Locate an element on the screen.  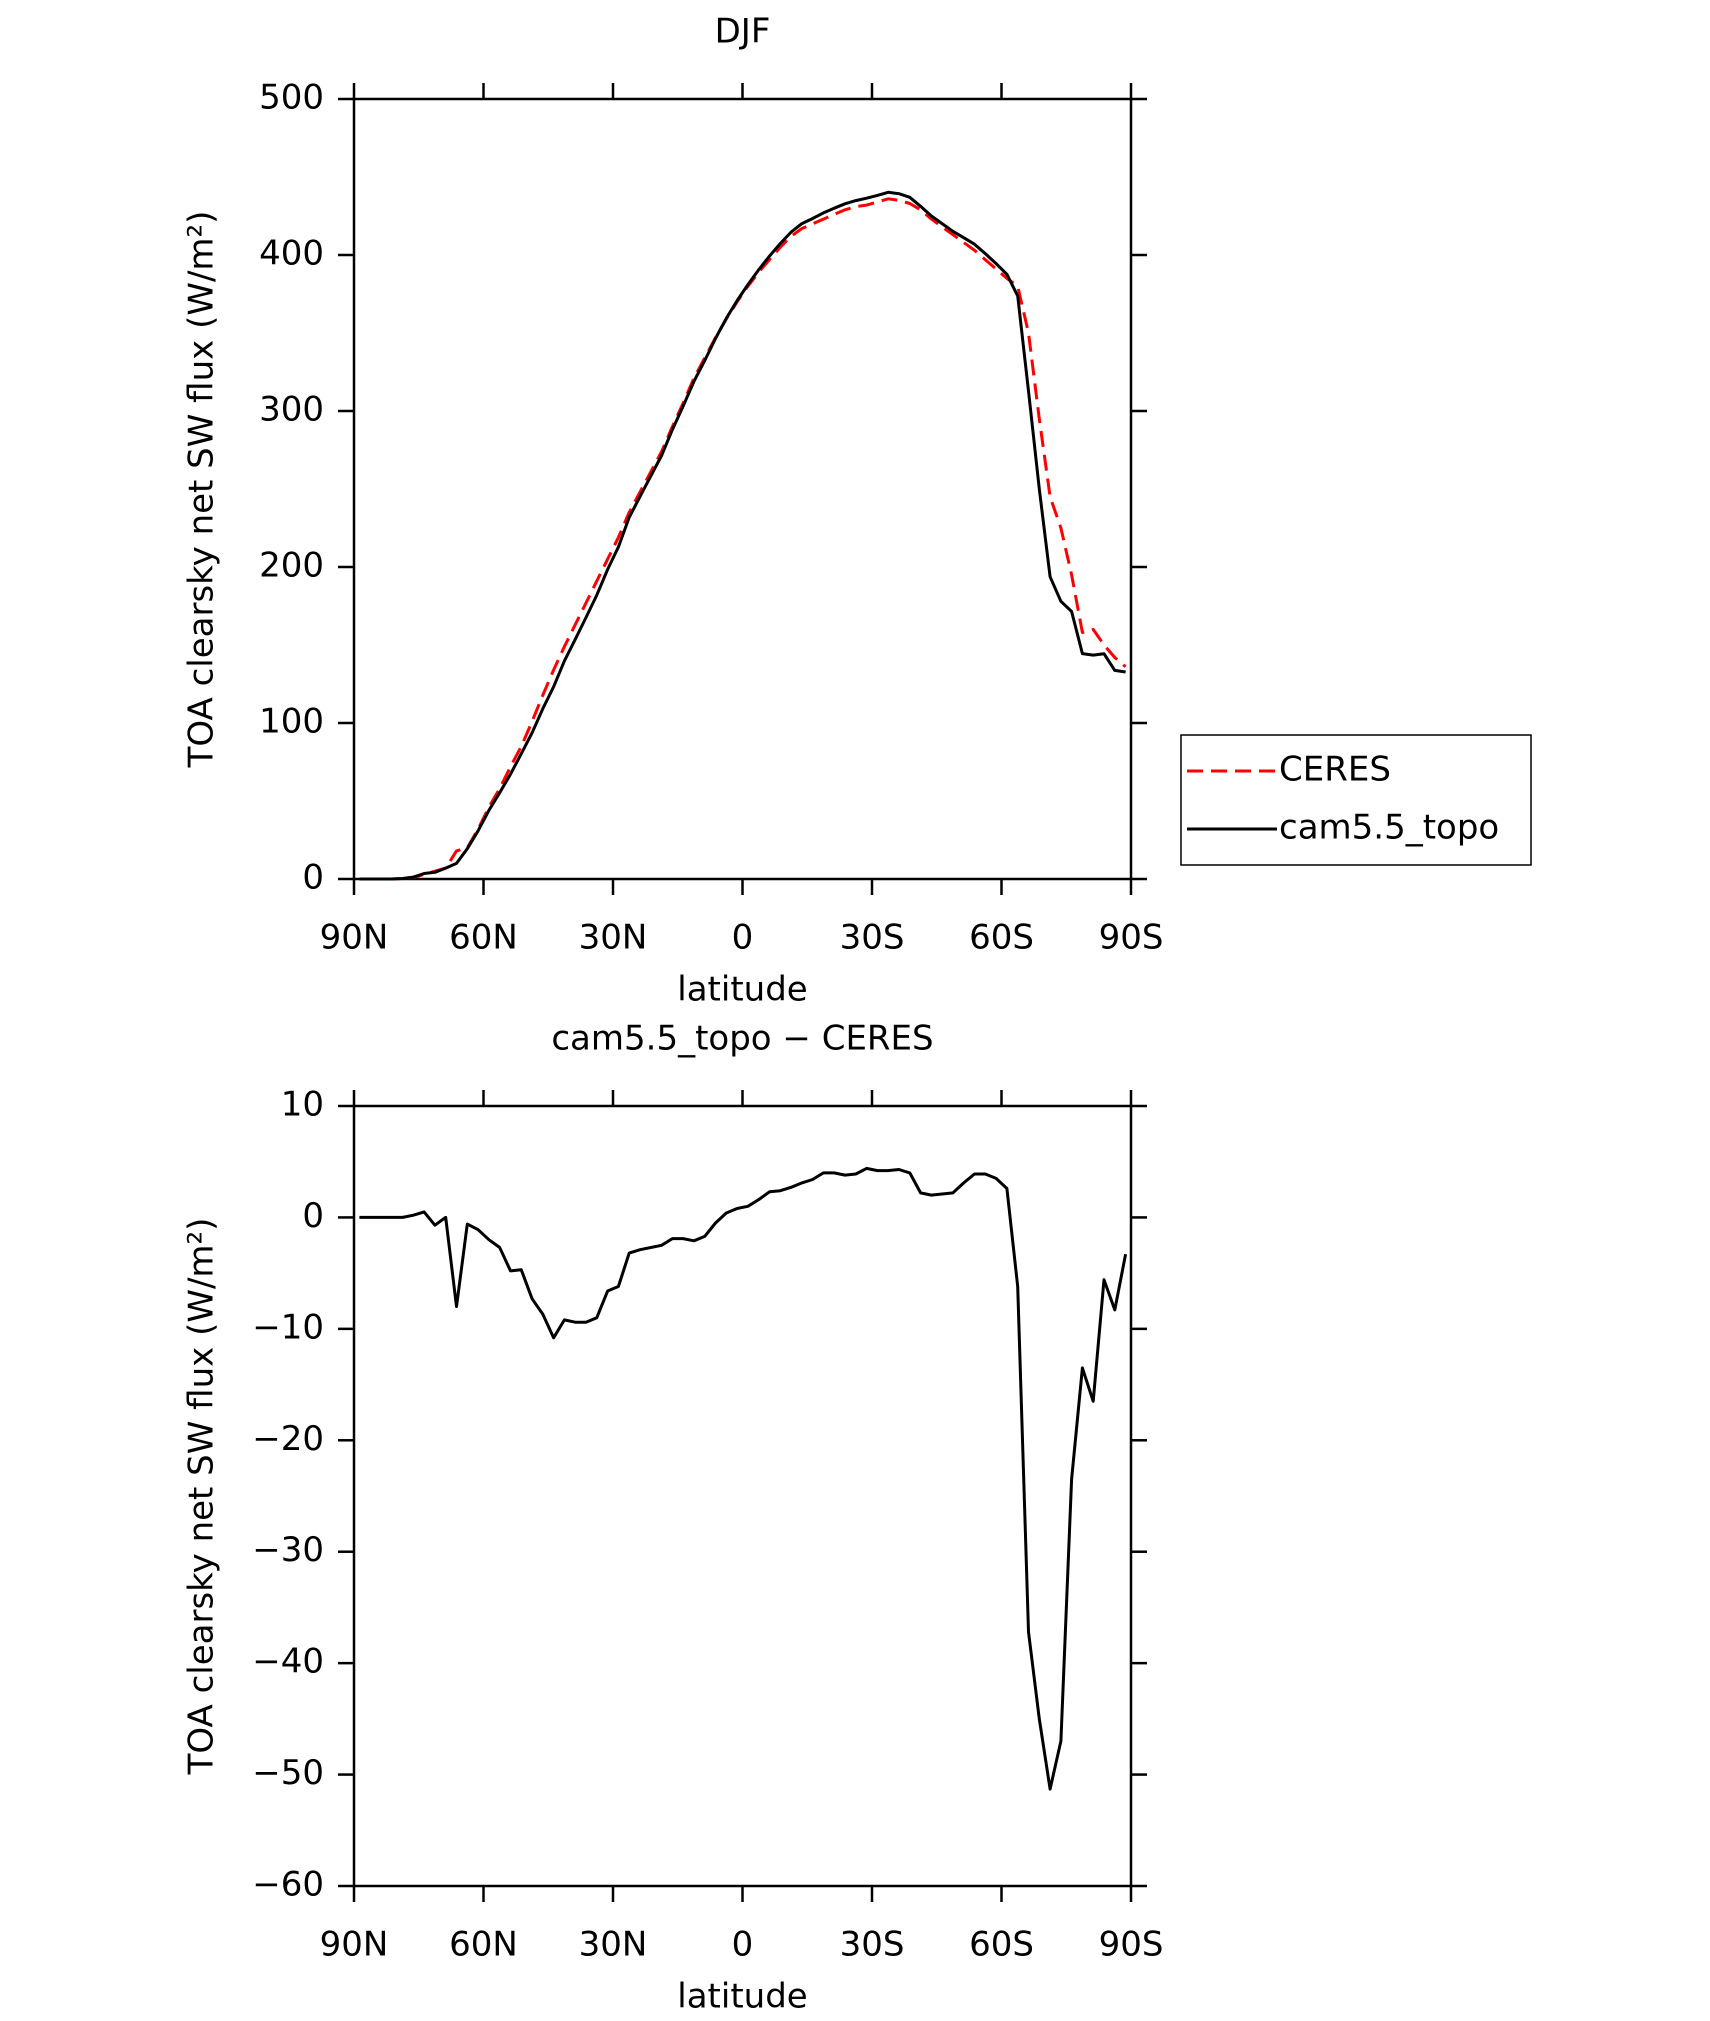
y-tick-label: 400 is located at coordinates (291, 254).